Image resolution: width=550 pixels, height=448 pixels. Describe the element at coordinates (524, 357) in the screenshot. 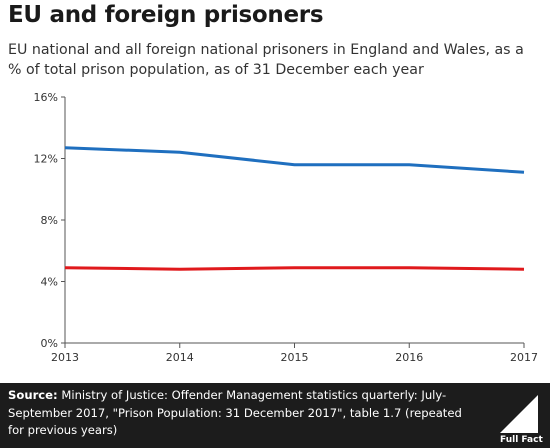

I see `x-tick-label: 2017` at that location.